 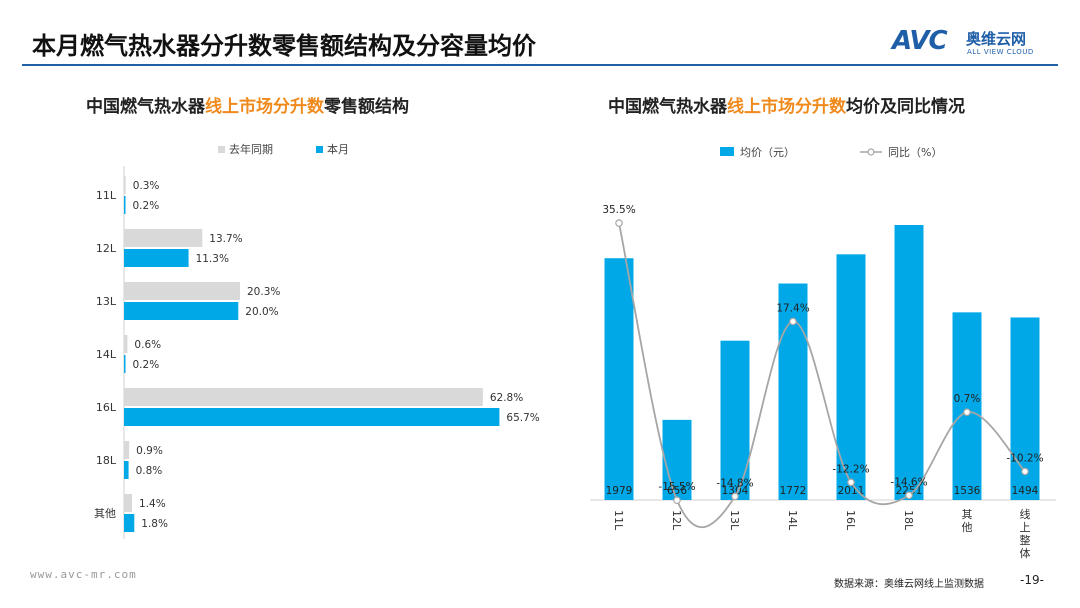 I want to click on left-chart-title: 中国燃气热水器线上市场分升数零售额结构, so click(x=247, y=104).